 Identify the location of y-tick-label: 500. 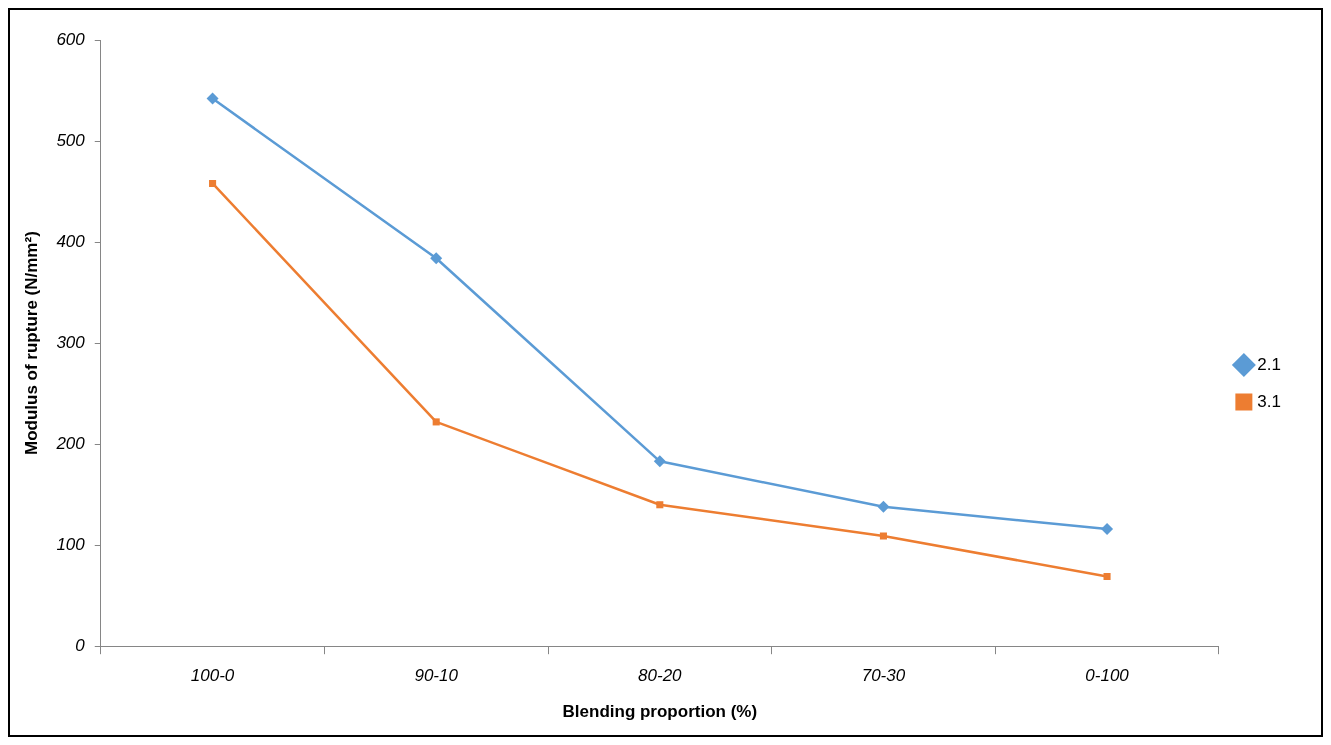
(71, 140).